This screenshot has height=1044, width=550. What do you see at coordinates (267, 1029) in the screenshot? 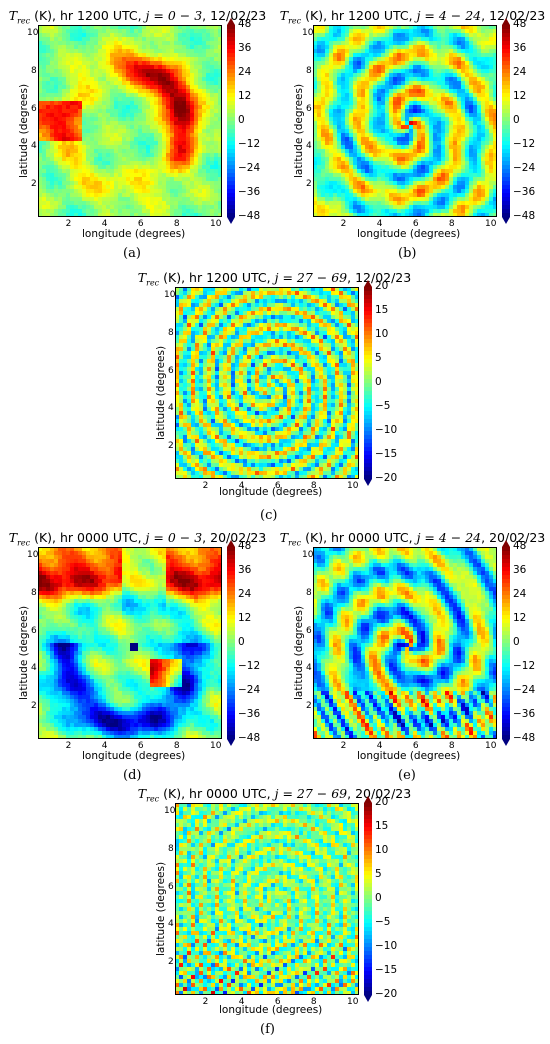
I see `panel-label: (f)` at bounding box center [267, 1029].